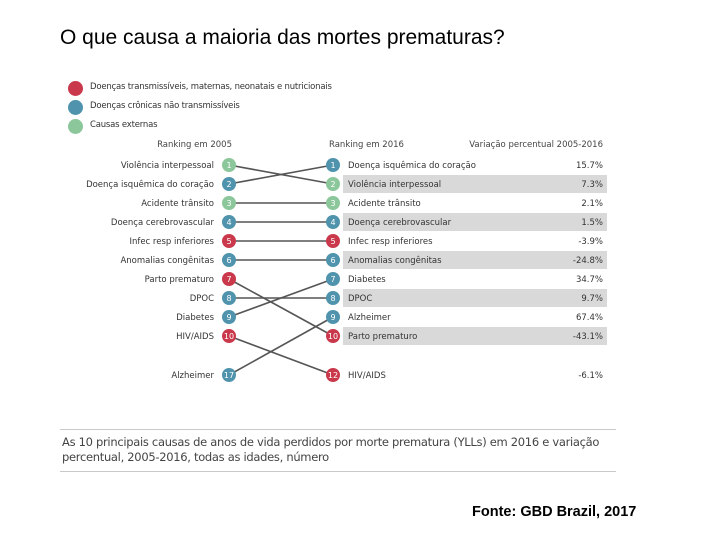 Image resolution: width=720 pixels, height=540 pixels. What do you see at coordinates (332, 279) in the screenshot?
I see `right-rank-number: 7` at bounding box center [332, 279].